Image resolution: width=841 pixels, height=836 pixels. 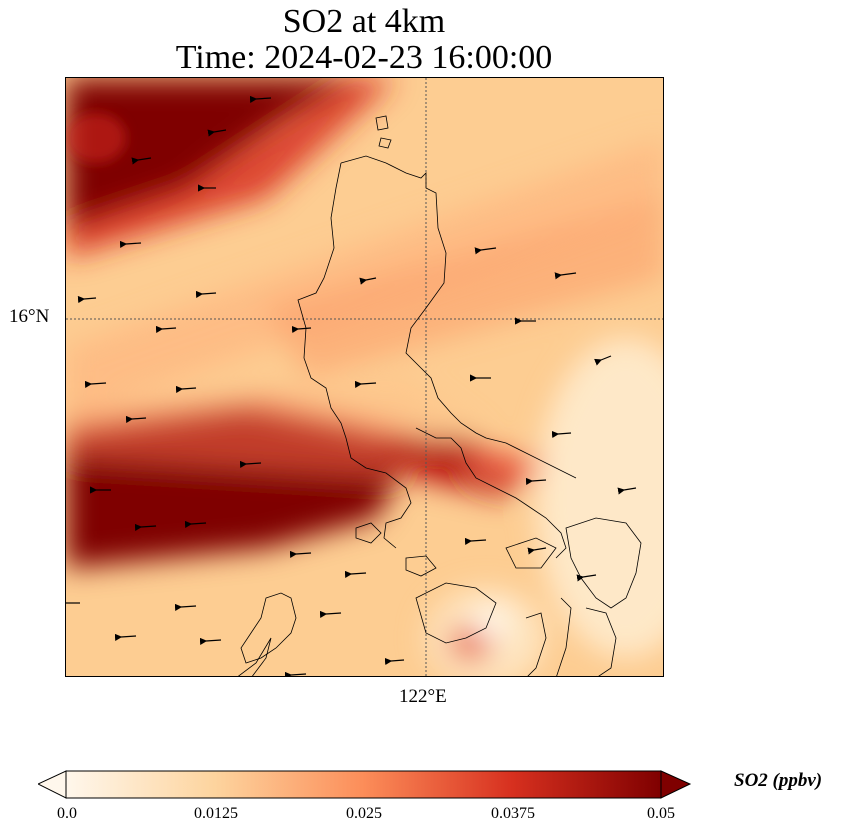 What do you see at coordinates (423, 696) in the screenshot?
I see `longitude-label: 122°E` at bounding box center [423, 696].